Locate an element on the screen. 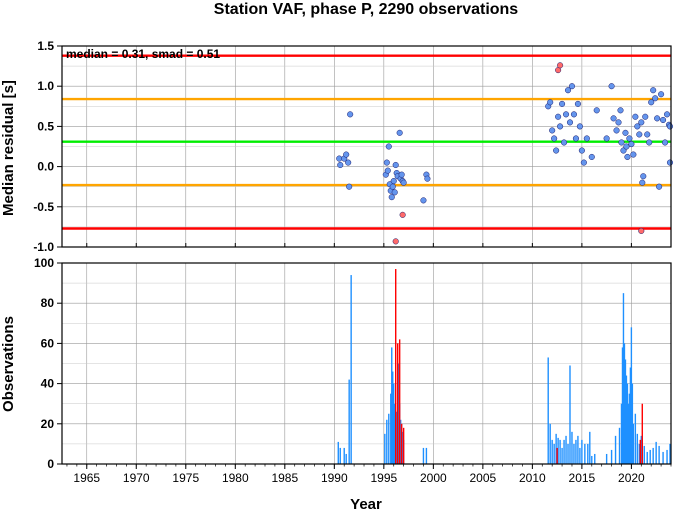 This screenshot has height=511, width=678. x-tick-label: 2005 is located at coordinates (483, 478).